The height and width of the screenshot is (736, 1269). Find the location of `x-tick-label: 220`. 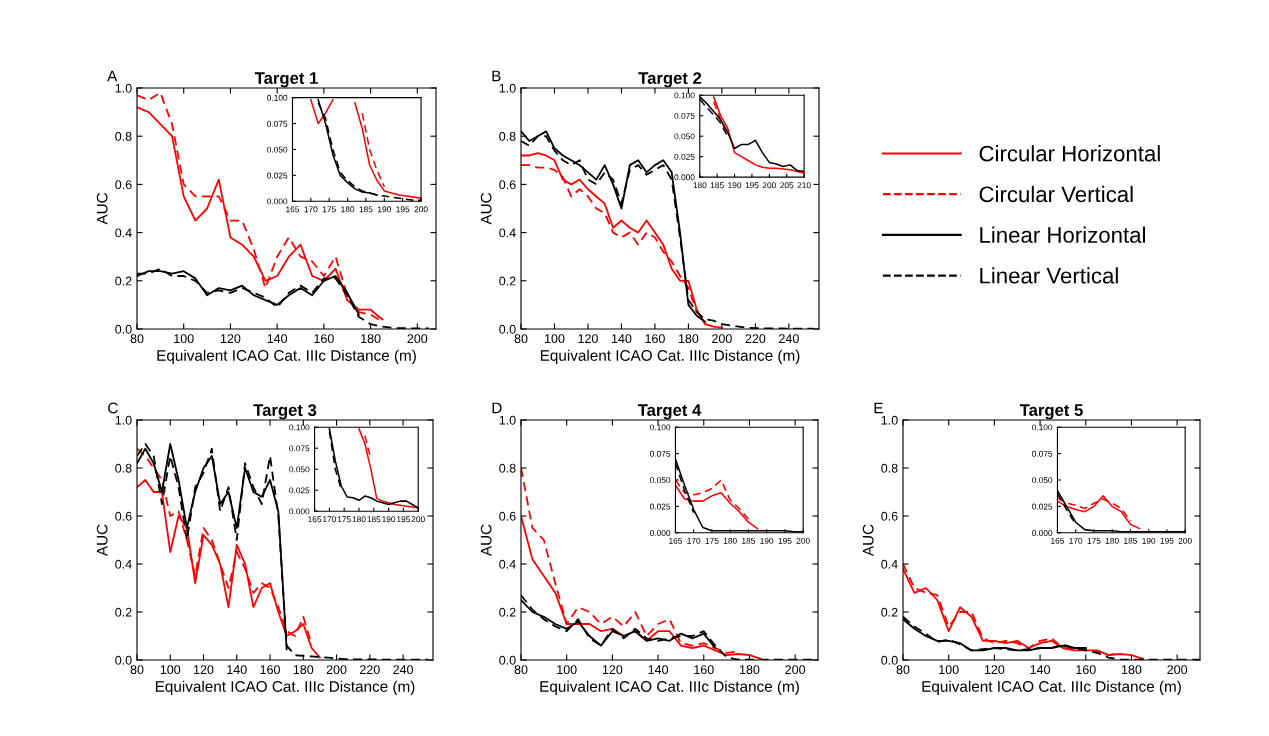

x-tick-label: 220 is located at coordinates (755, 339).